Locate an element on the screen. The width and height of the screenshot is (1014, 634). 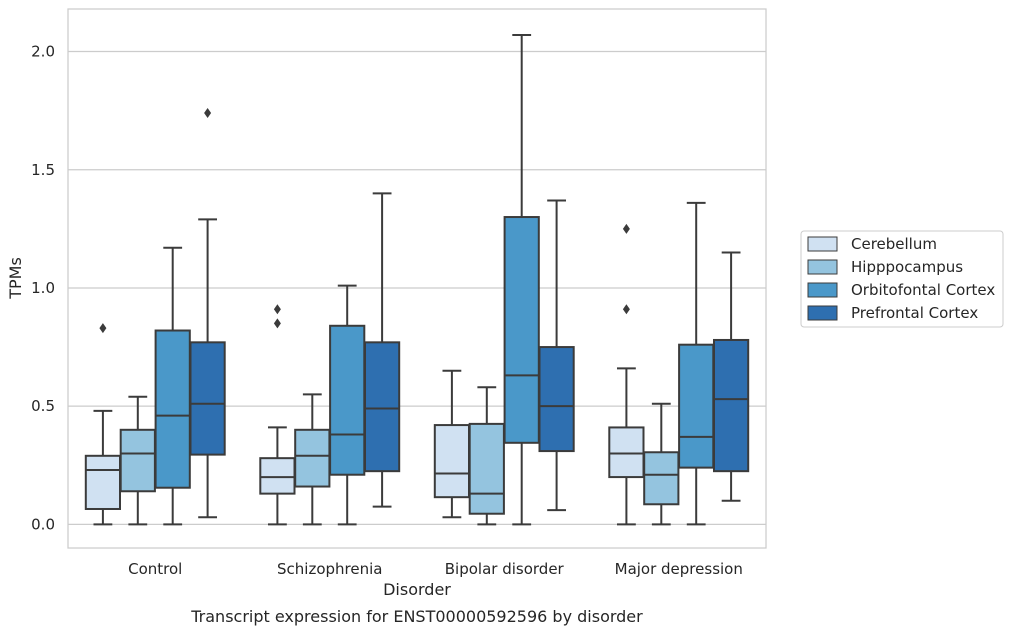
legend-label: Hipppocampus is located at coordinates (907, 267).